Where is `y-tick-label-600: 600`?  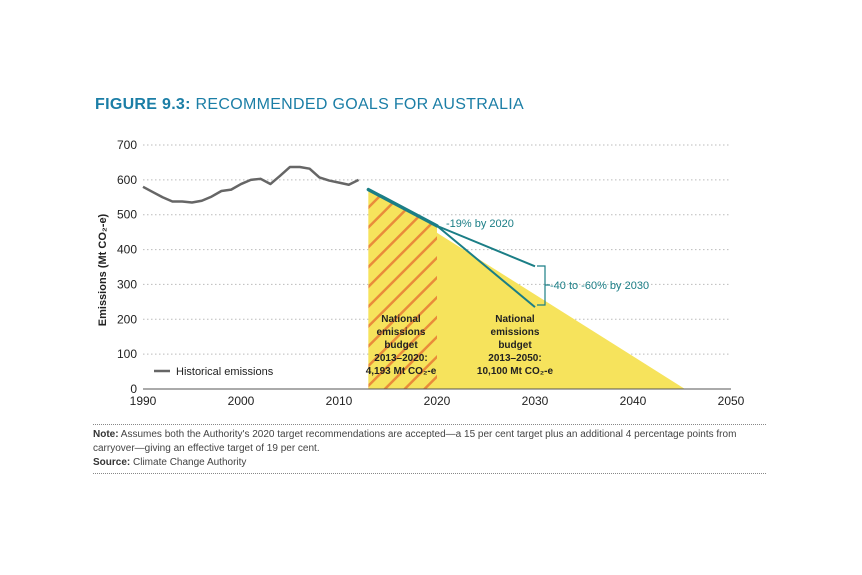
y-tick-label-600: 600 is located at coordinates (127, 180).